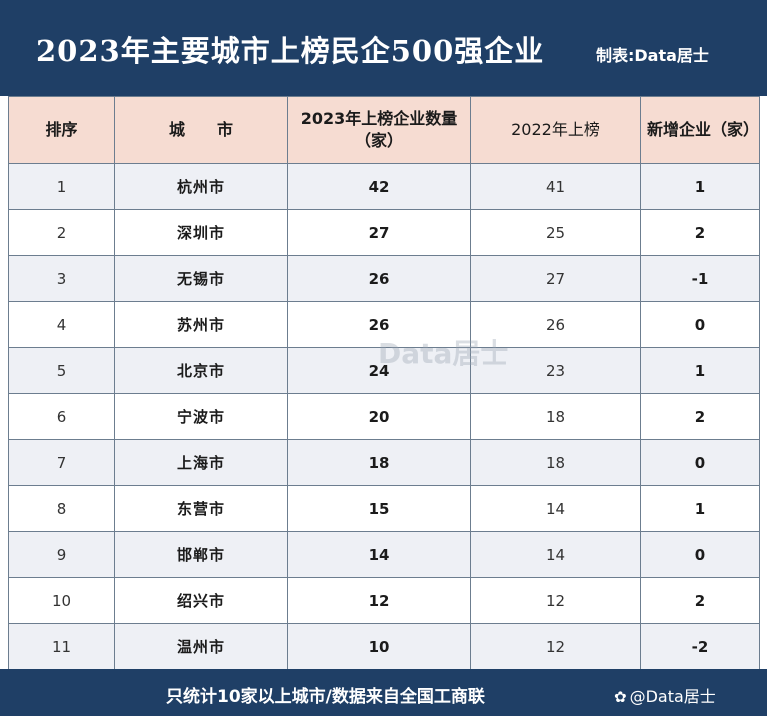  Describe the element at coordinates (61, 416) in the screenshot. I see `rank-cell: 6` at that location.